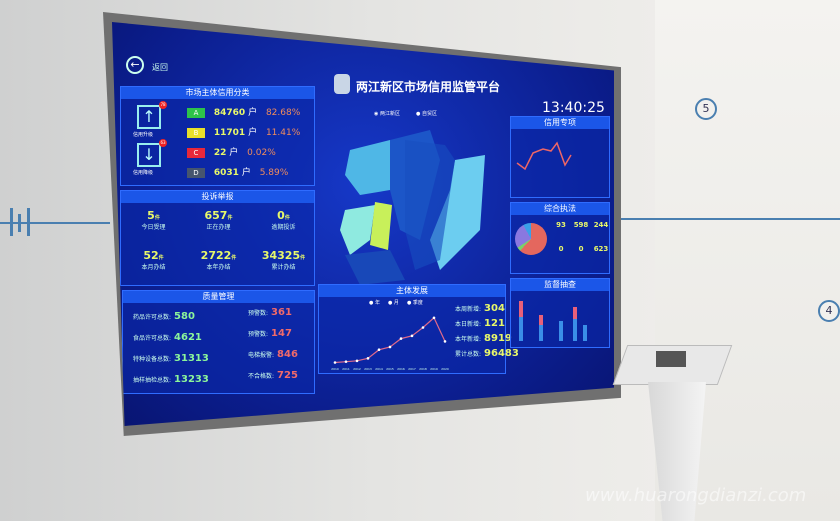  What do you see at coordinates (374, 303) in the screenshot?
I see `development-tab: ● 年` at bounding box center [374, 303].